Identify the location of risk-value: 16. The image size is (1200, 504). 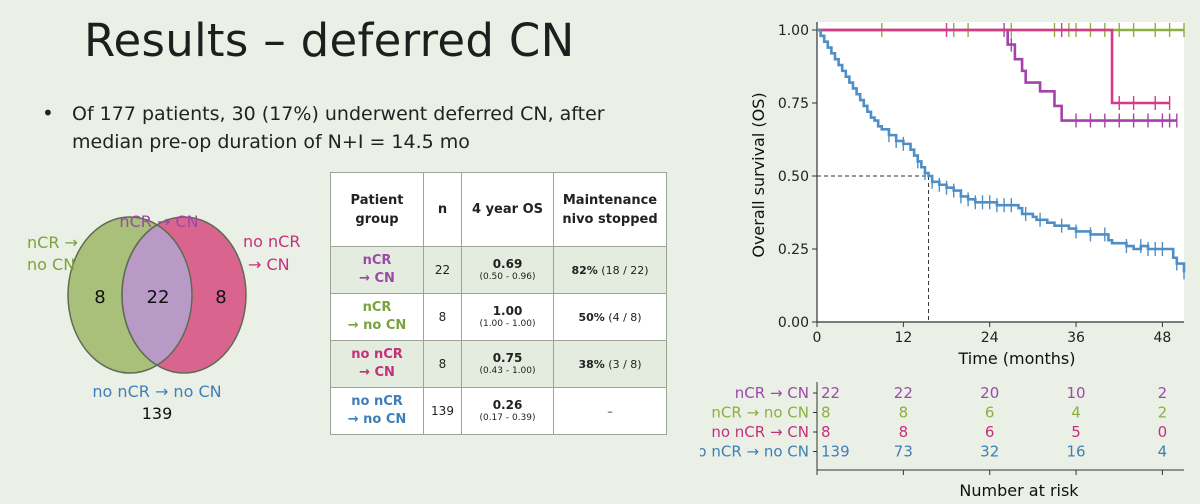
(1076, 452).